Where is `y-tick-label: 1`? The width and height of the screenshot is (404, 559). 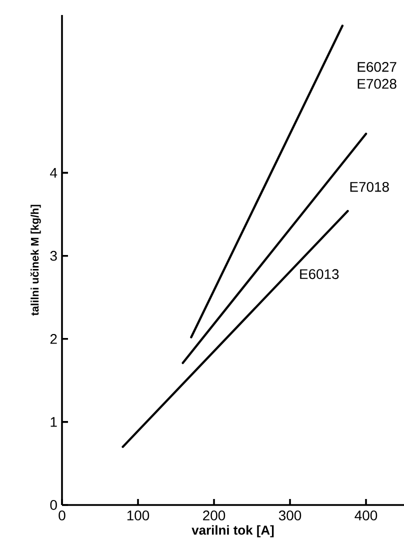
y-tick-label: 1 is located at coordinates (53, 422).